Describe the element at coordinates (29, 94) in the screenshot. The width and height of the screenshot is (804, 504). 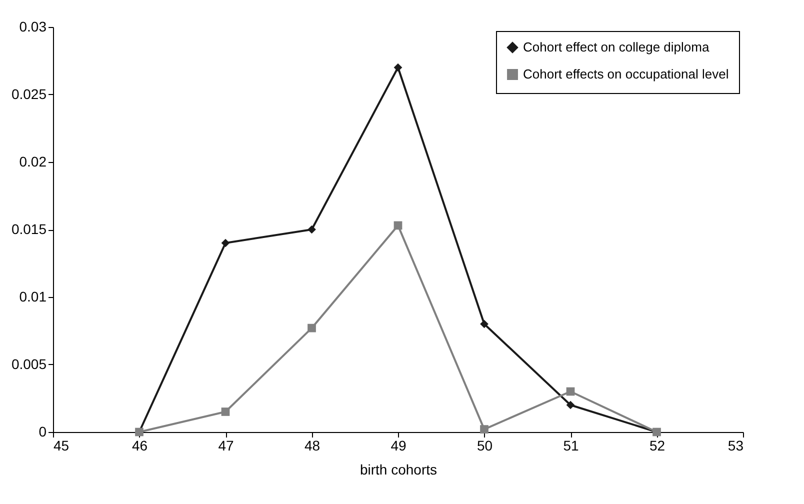
I see `y-tick-label: 0.025` at that location.